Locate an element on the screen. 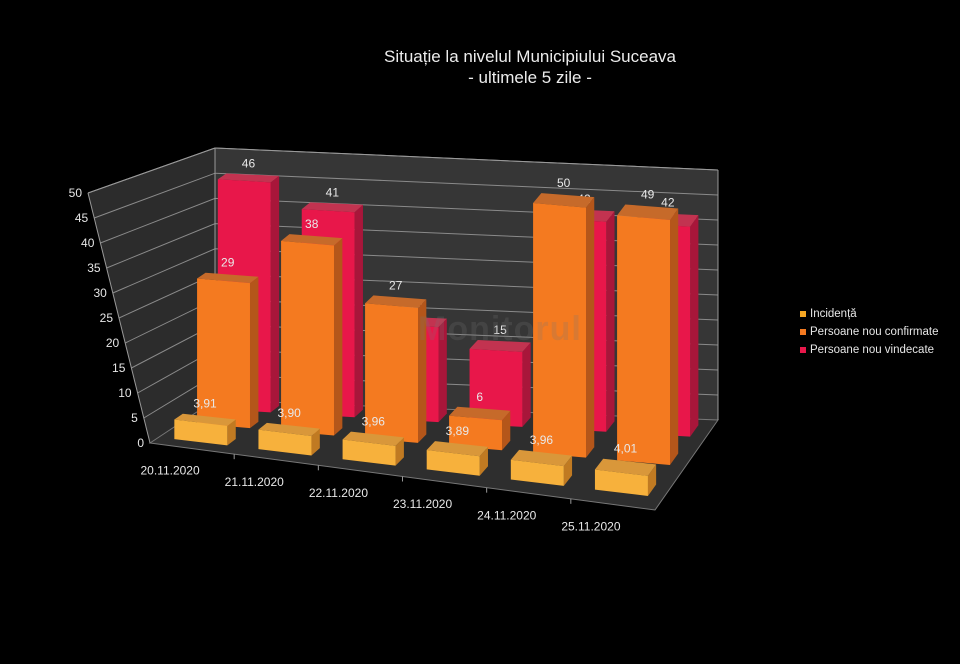 This screenshot has width=960, height=664. legend-item: Persoane nou vindecate is located at coordinates (869, 350).